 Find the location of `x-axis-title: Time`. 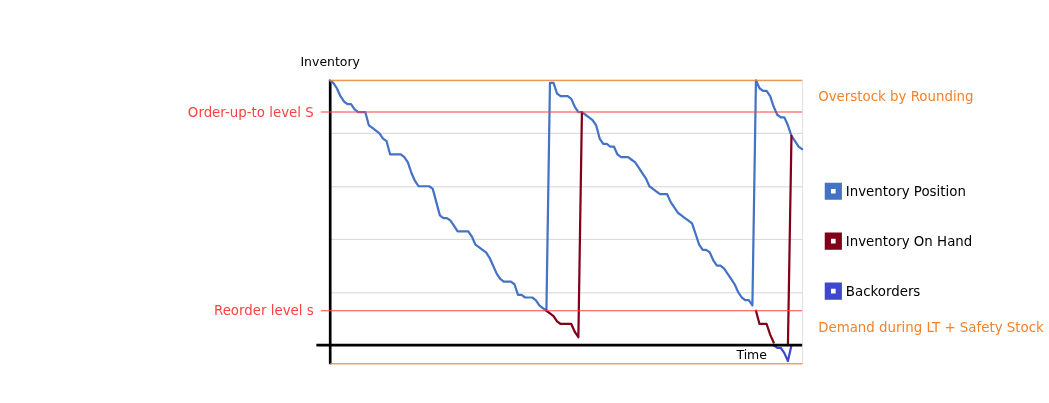

x-axis-title: Time is located at coordinates (751, 354).